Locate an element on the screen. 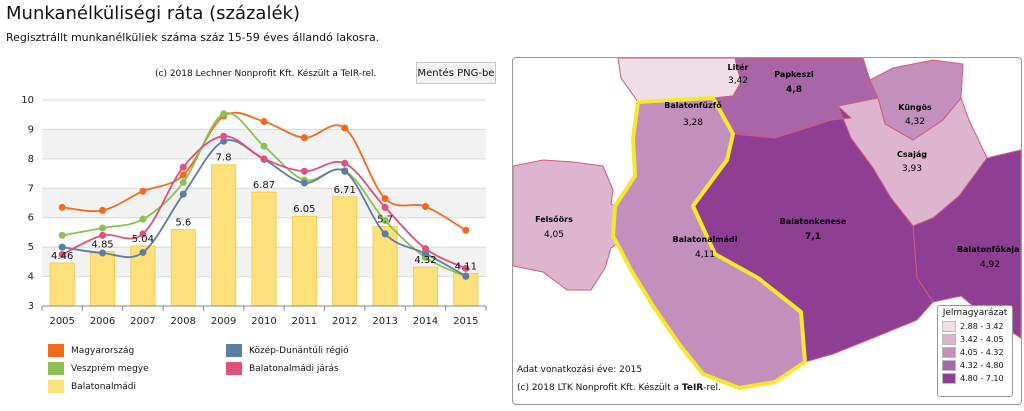 This screenshot has width=1024, height=411. map-region-balatonalmadi is located at coordinates (709, 243).